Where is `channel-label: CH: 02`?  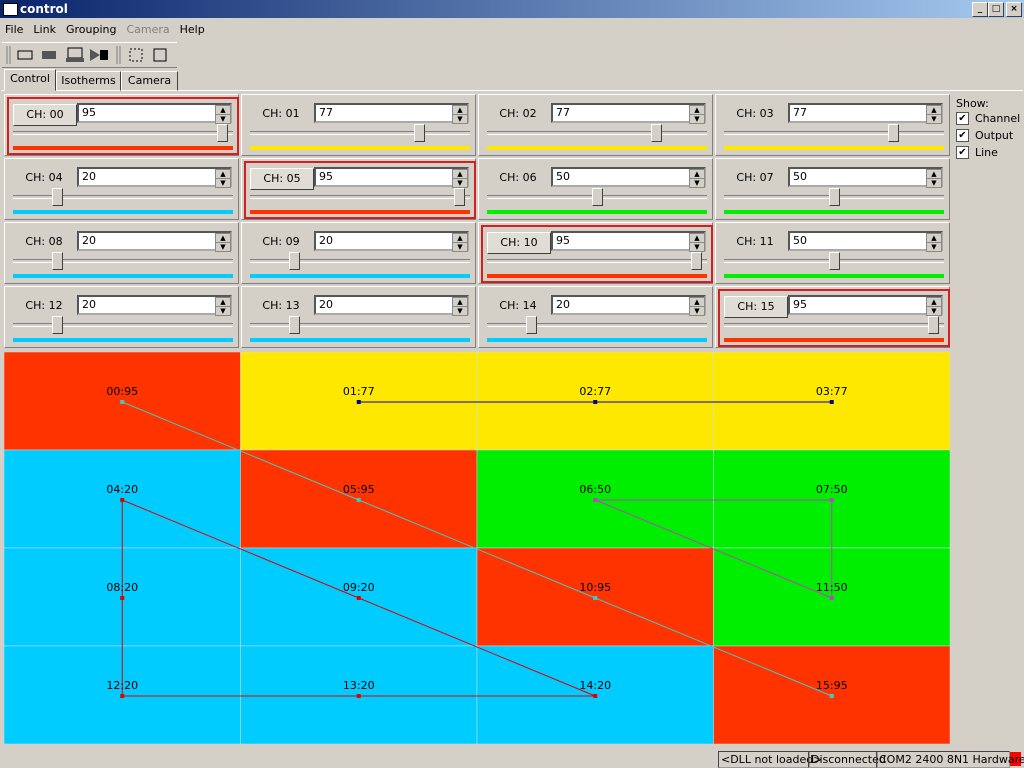 channel-label: CH: 02 is located at coordinates (518, 113).